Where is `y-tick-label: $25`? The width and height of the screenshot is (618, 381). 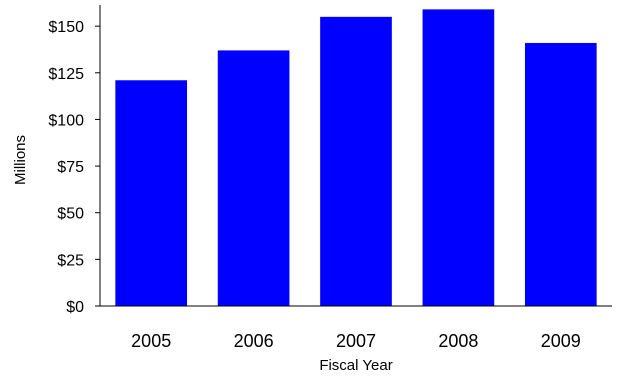 y-tick-label: $25 is located at coordinates (70, 260).